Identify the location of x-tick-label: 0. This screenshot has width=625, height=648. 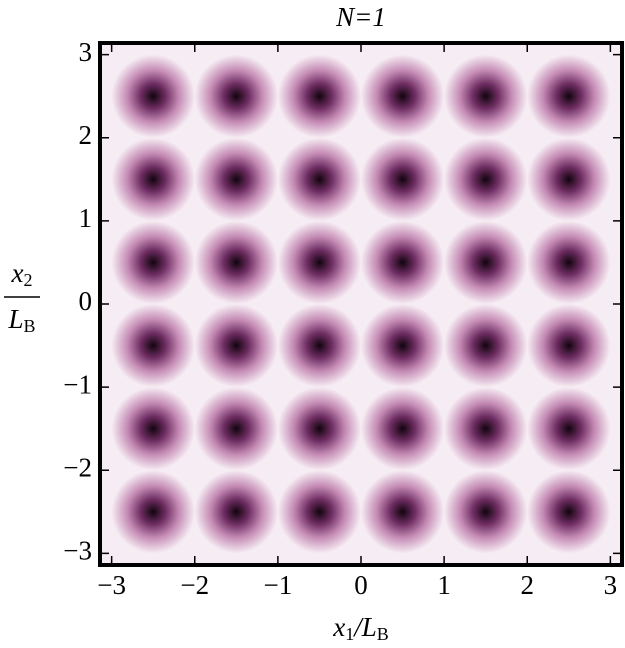
(361, 585).